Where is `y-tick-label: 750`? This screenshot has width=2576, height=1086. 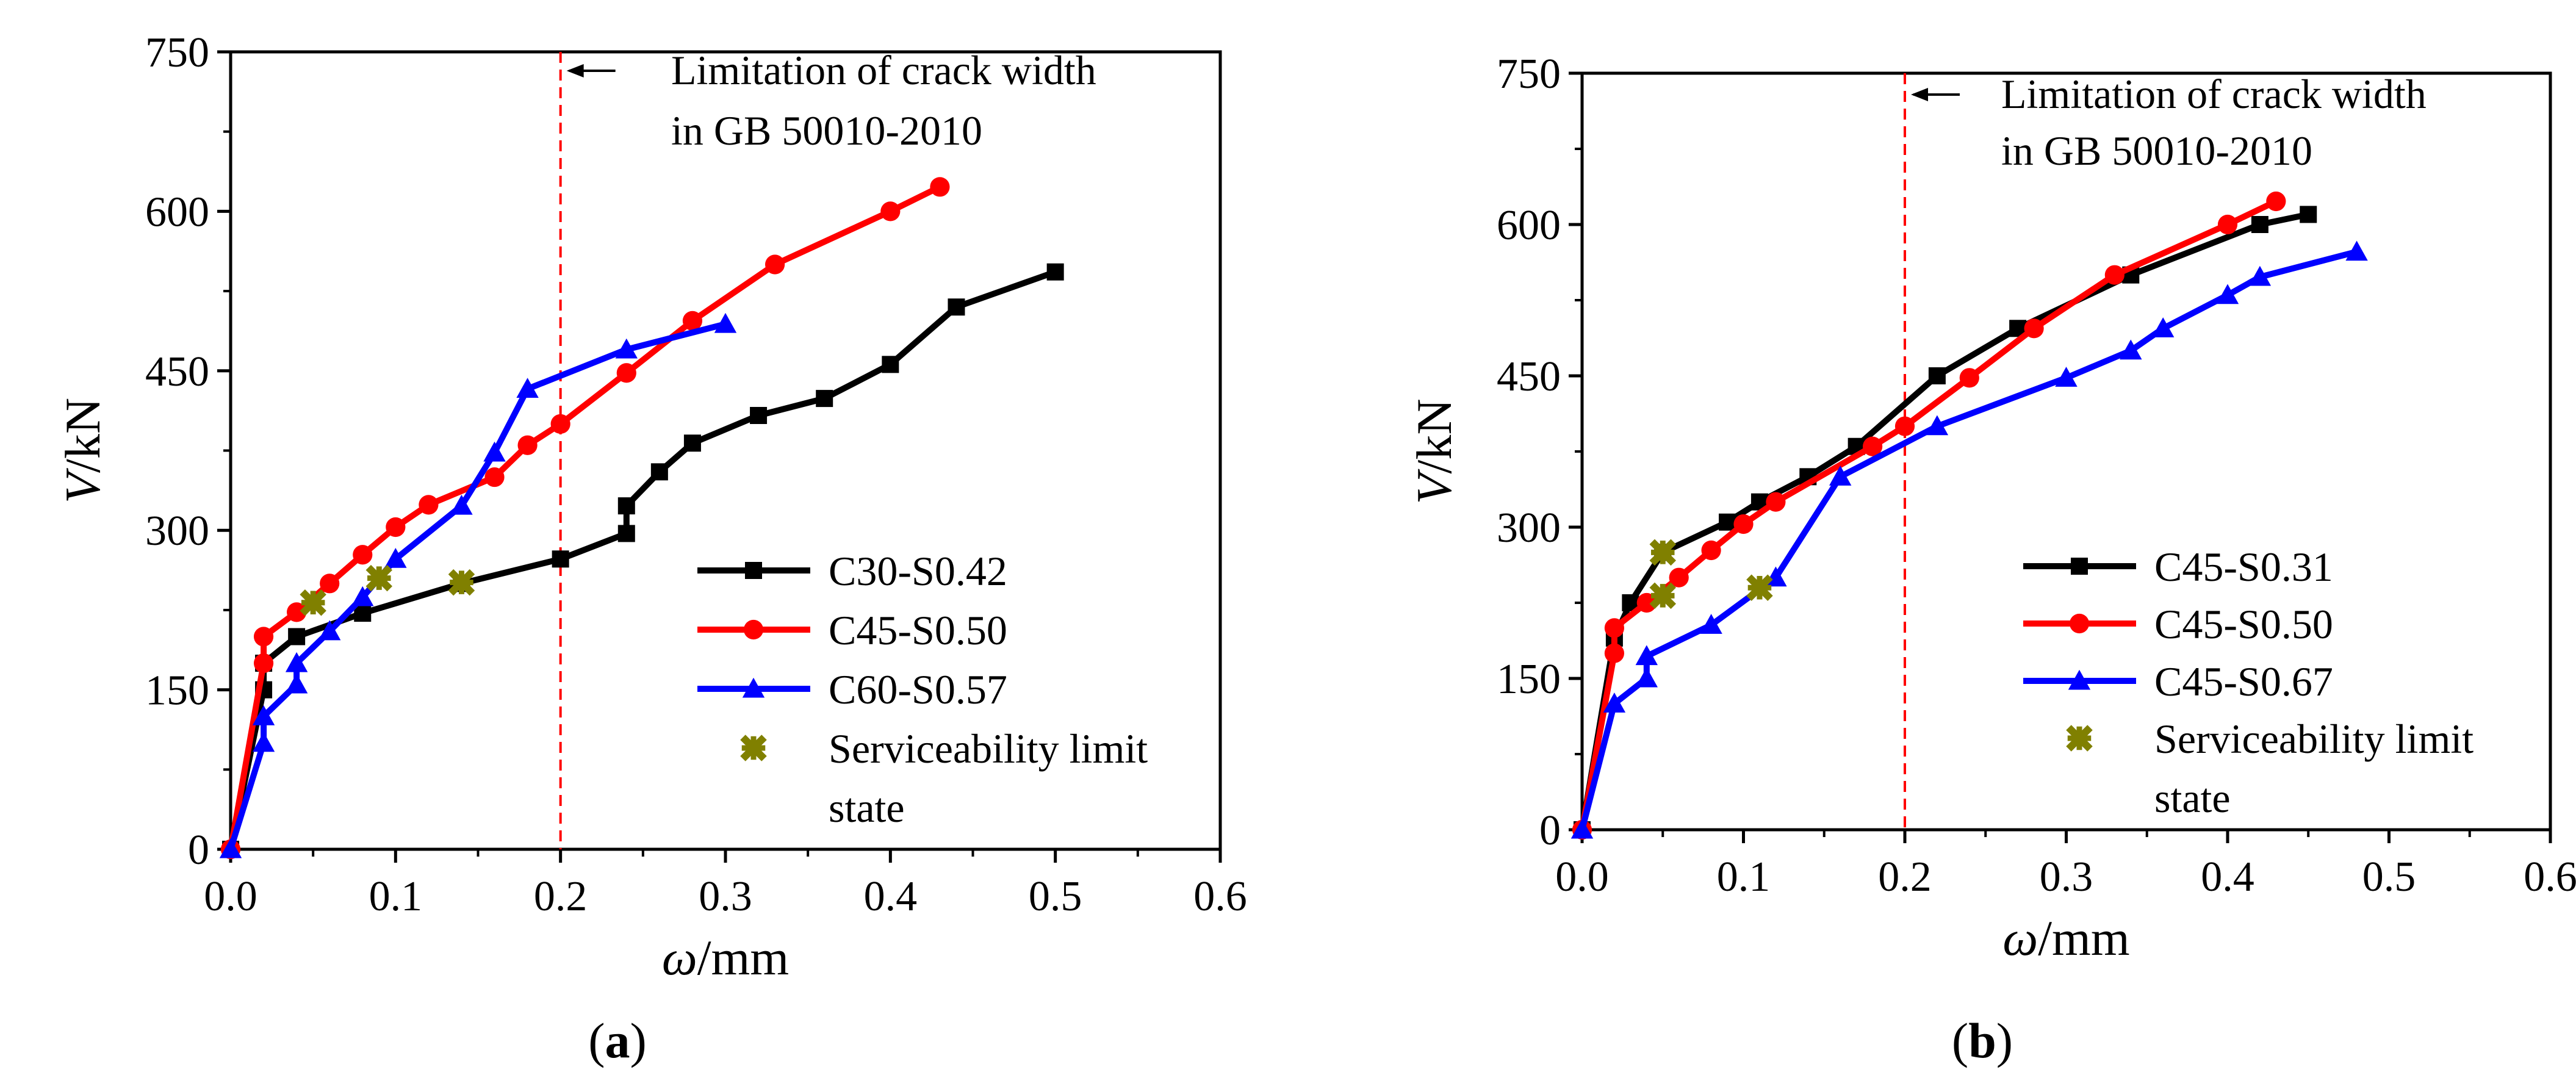
y-tick-label: 750 is located at coordinates (177, 52).